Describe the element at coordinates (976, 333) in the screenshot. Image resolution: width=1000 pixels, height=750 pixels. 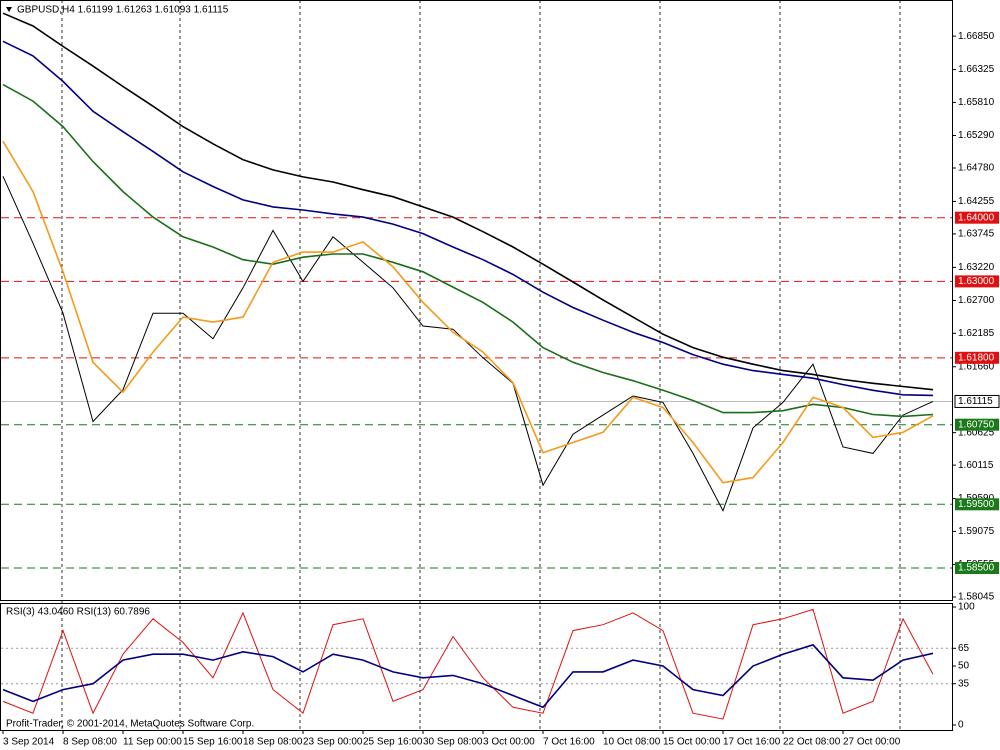
I see `y-tick-label: 1.62185` at that location.